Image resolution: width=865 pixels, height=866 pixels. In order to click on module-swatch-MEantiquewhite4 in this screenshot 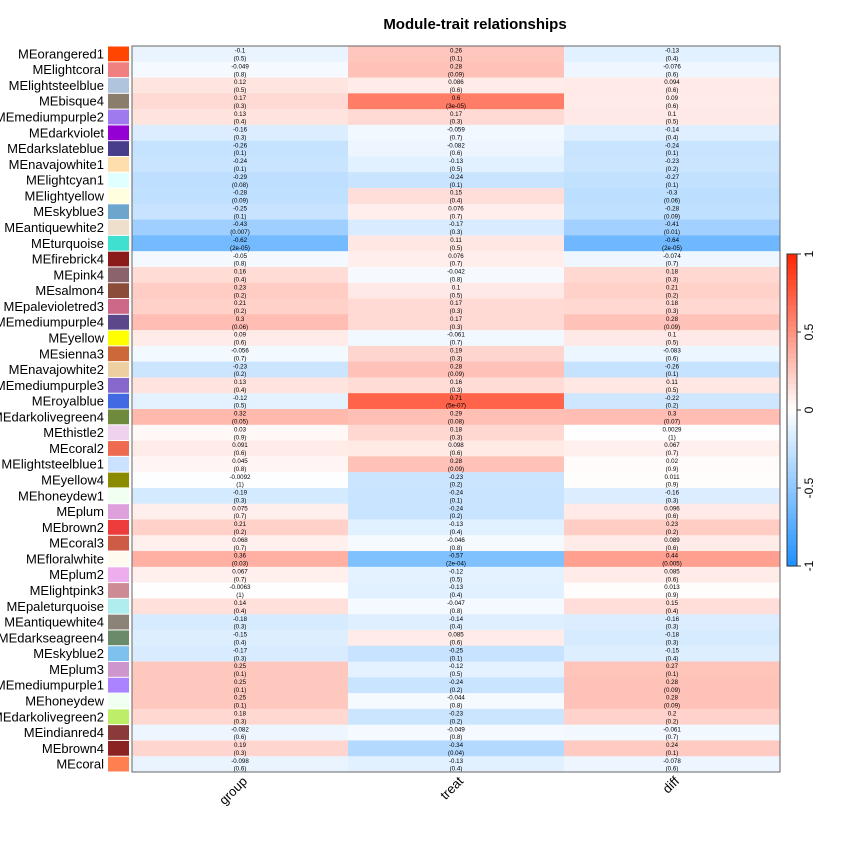, I will do `click(118, 622)`.